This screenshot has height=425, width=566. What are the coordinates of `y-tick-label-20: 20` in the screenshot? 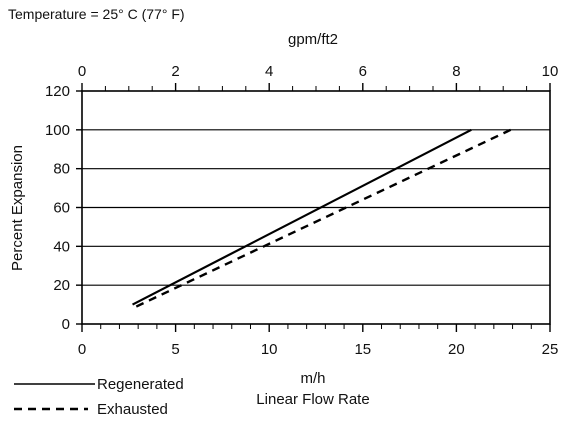 It's located at (61, 285).